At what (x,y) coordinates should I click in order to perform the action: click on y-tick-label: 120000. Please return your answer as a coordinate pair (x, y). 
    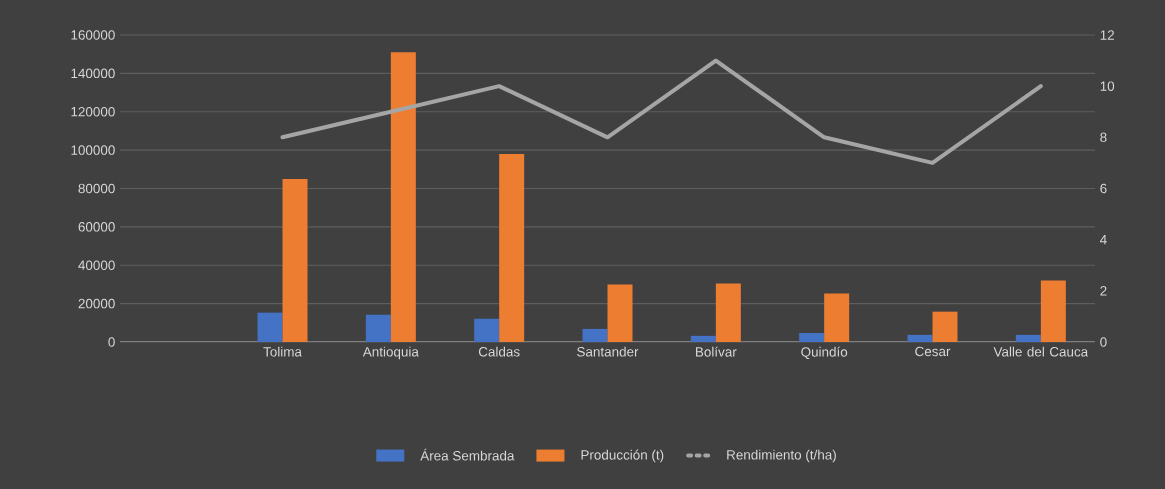
    Looking at the image, I should click on (93, 111).